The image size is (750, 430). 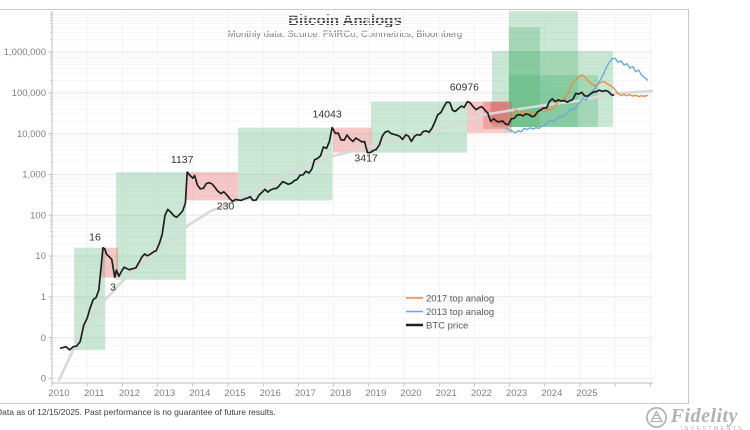 What do you see at coordinates (447, 325) in the screenshot?
I see `legend-label: BTC price` at bounding box center [447, 325].